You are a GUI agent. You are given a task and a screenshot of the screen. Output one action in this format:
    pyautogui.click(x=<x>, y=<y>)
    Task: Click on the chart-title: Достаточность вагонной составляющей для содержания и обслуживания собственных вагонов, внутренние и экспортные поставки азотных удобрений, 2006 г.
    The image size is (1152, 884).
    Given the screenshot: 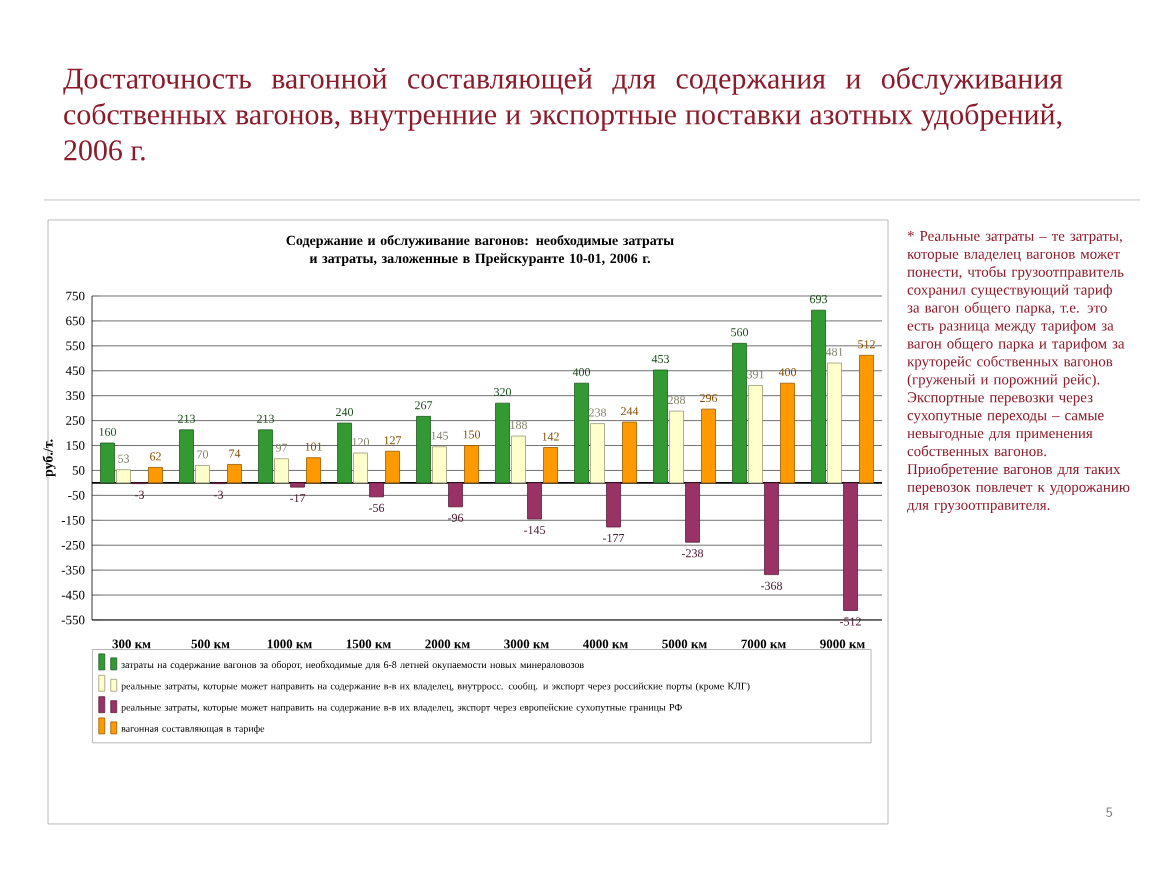 What is the action you would take?
    pyautogui.click(x=563, y=114)
    